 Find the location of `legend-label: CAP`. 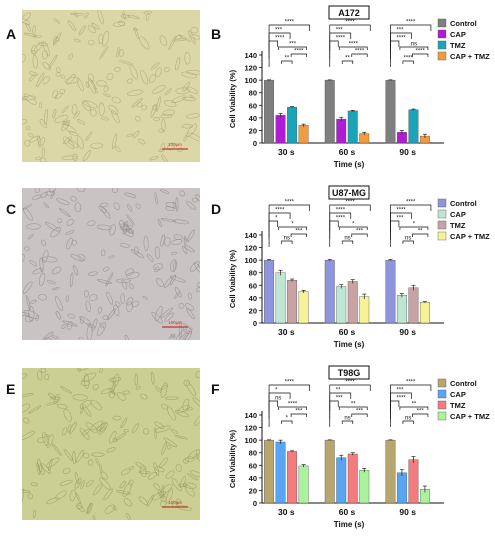

legend-label: CAP is located at coordinates (458, 34).